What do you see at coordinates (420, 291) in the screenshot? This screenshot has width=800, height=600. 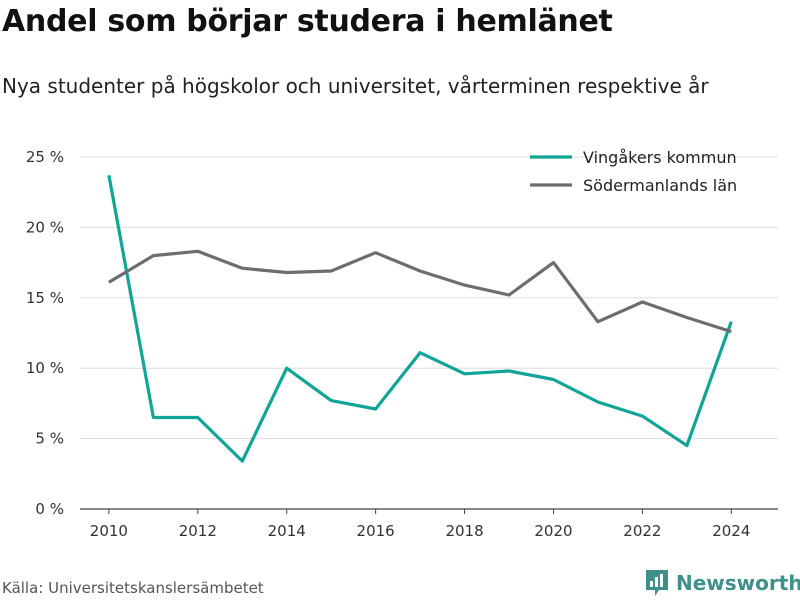 I see `series-line-sodermanland` at bounding box center [420, 291].